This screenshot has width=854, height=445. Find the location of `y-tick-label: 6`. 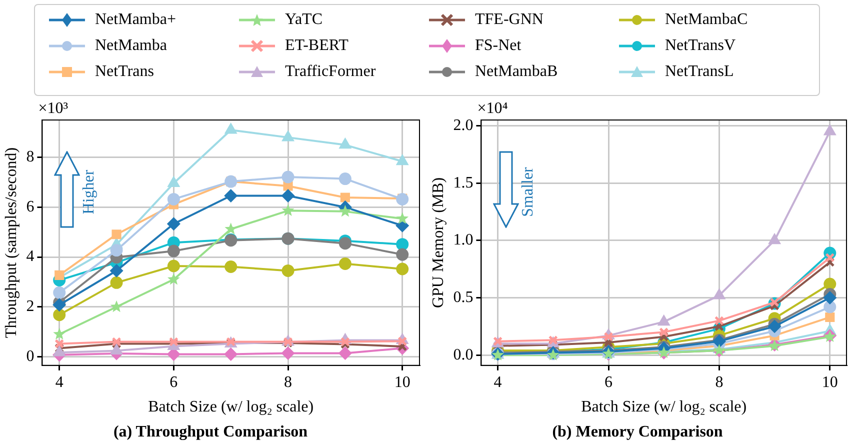

y-tick-label: 6 is located at coordinates (30, 207).